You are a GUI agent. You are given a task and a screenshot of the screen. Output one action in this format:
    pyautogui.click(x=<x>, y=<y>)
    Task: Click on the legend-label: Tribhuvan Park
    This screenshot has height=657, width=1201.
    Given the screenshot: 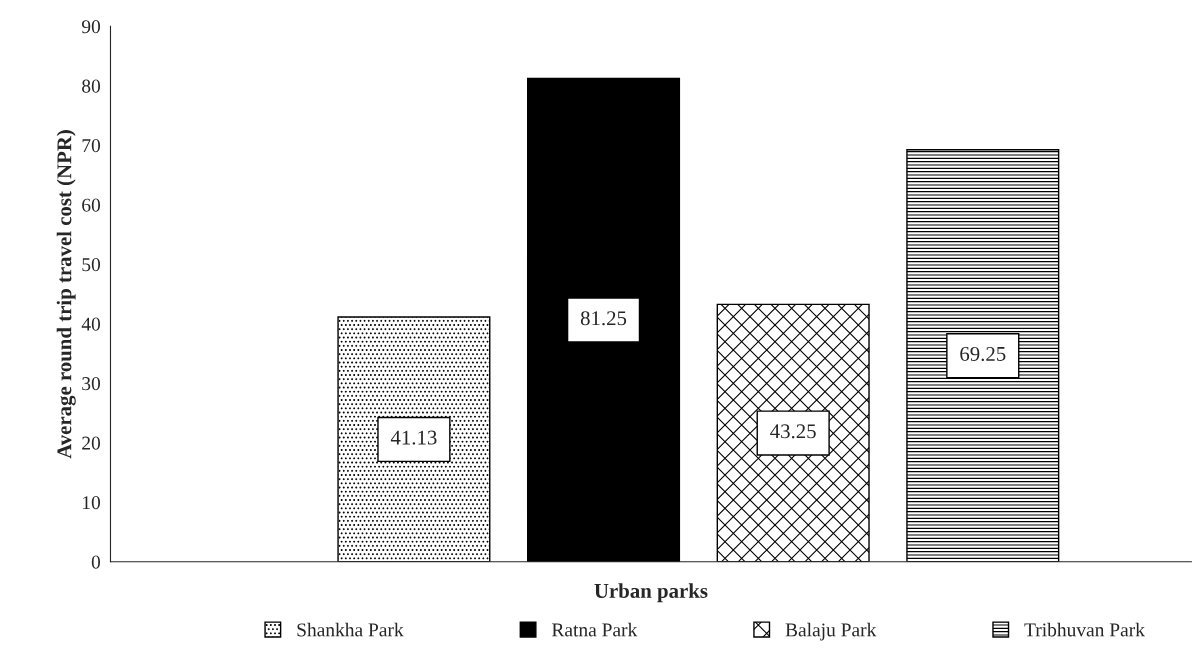 What is the action you would take?
    pyautogui.click(x=1084, y=629)
    